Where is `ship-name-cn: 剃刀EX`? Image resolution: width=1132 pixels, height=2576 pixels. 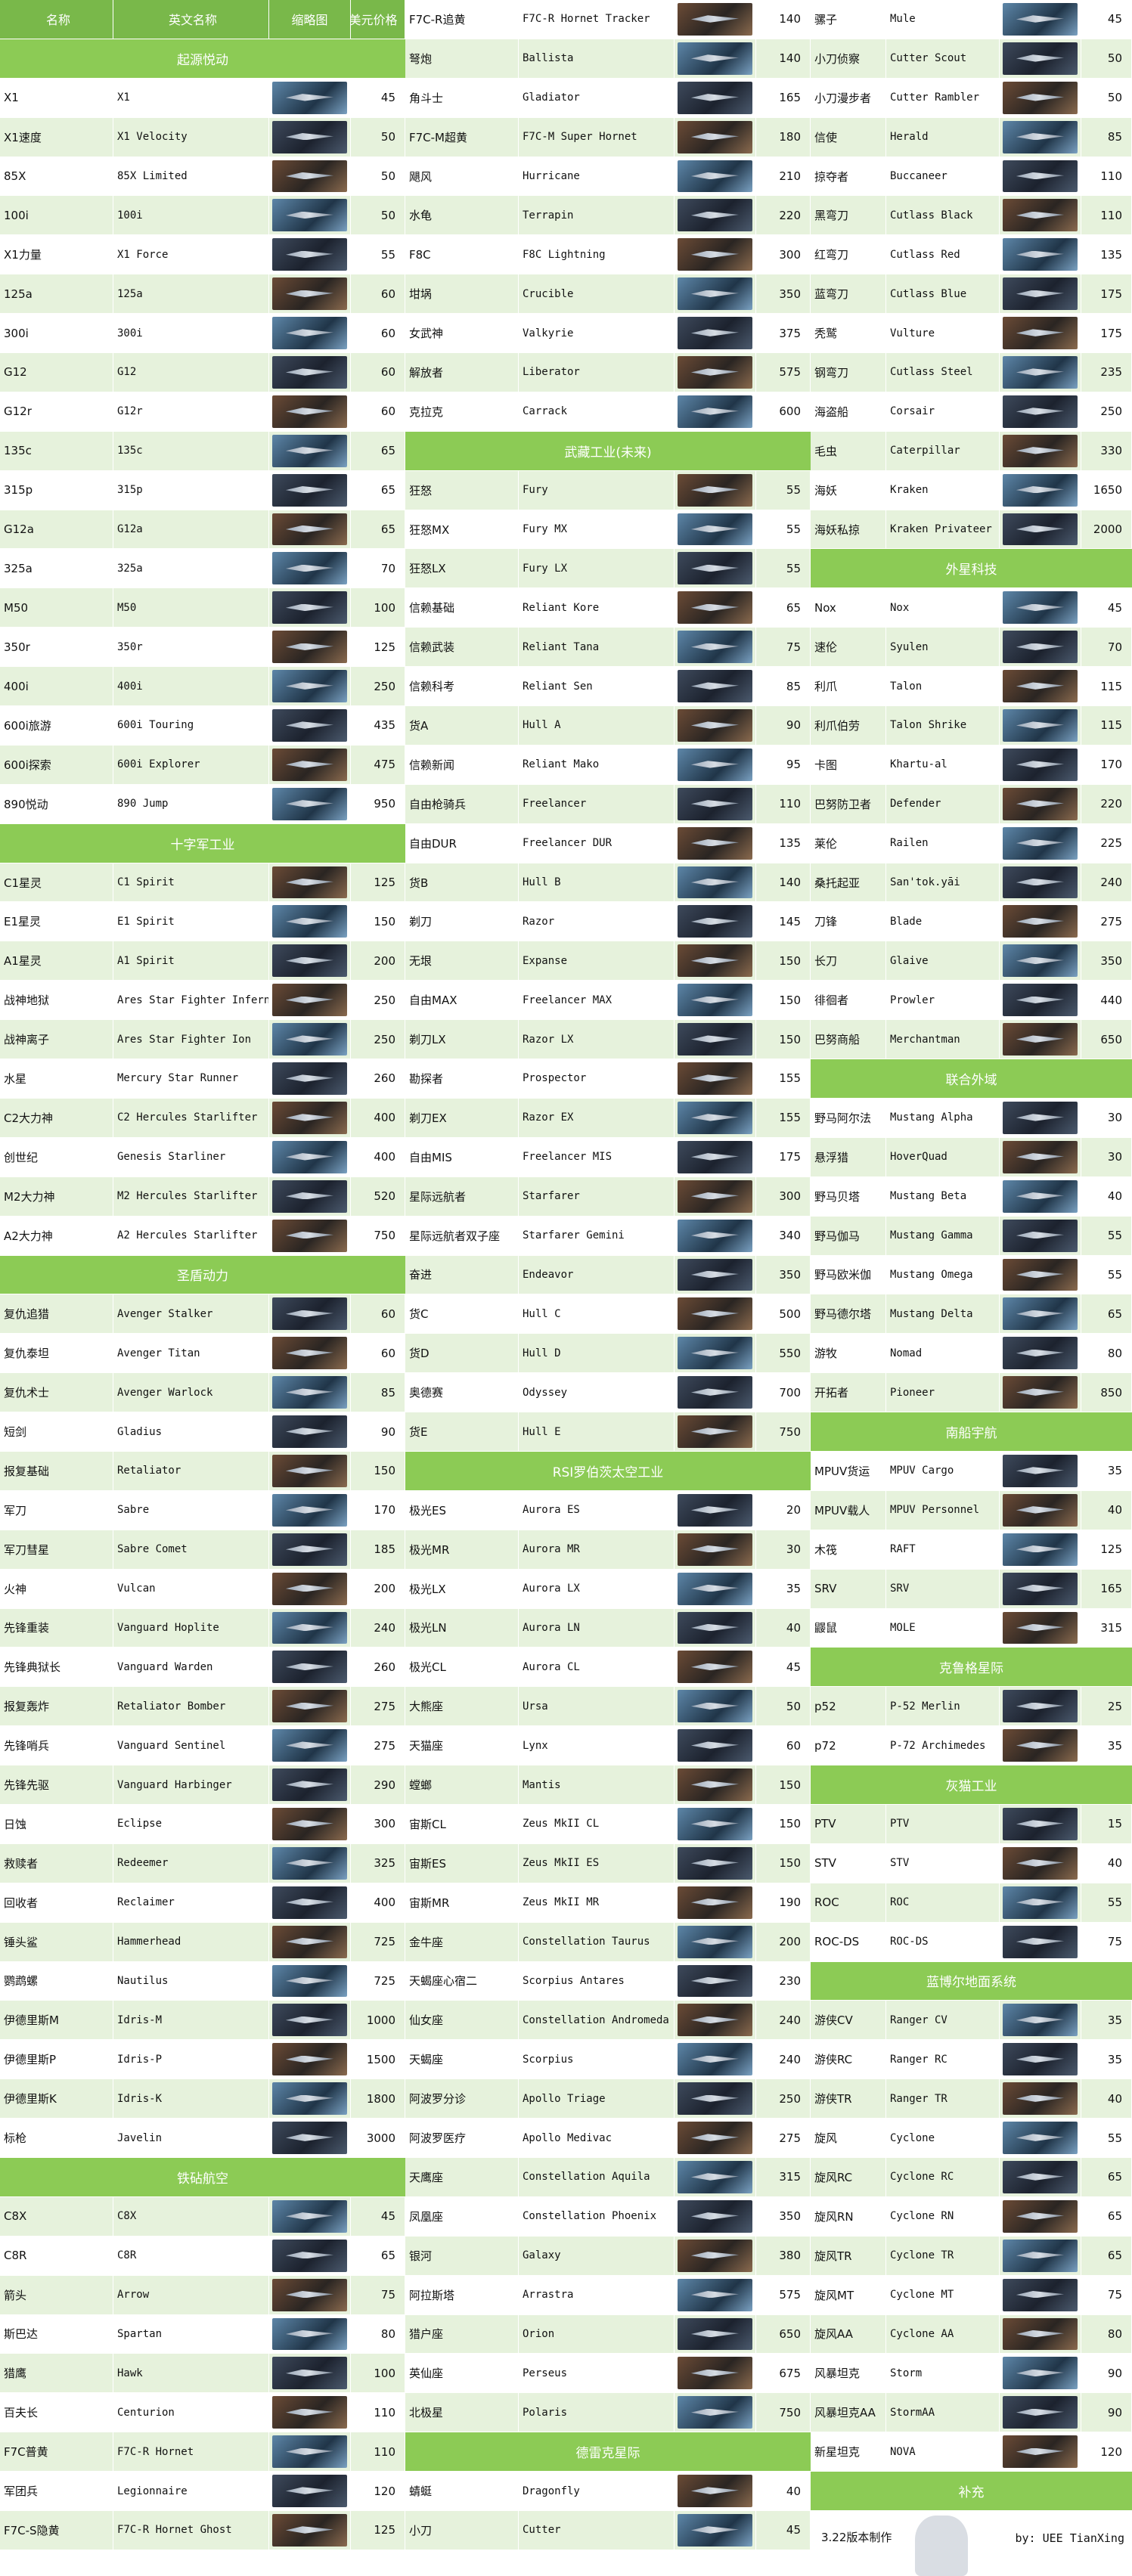
ship-name-cn: 剃刀EX is located at coordinates (462, 1117).